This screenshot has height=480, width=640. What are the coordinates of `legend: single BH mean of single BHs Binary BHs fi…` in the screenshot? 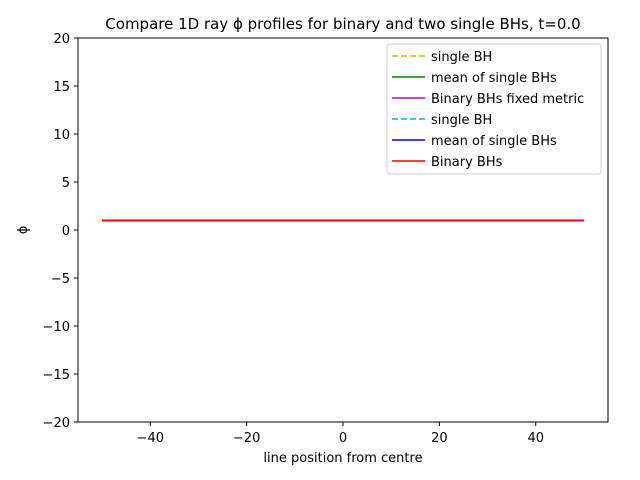 It's located at (494, 109).